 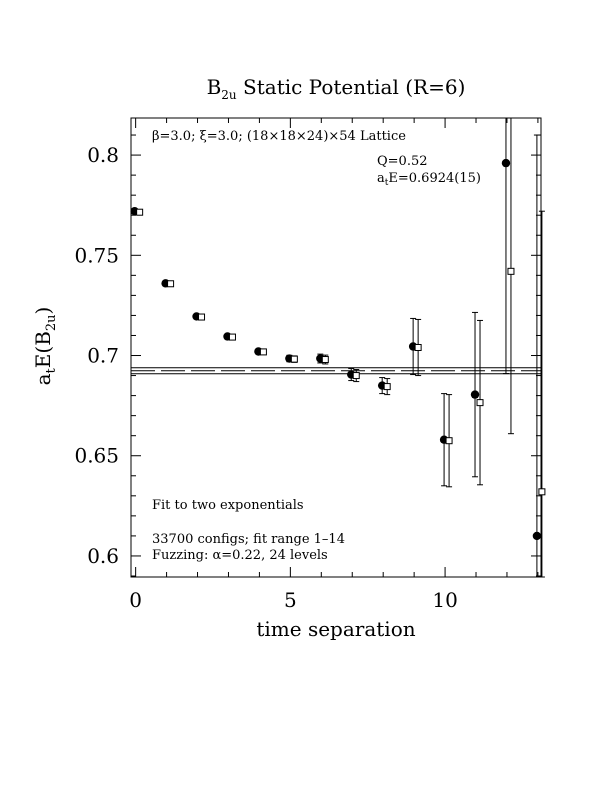 I want to click on energy-rest: E=0.6924(15), so click(x=434, y=178).